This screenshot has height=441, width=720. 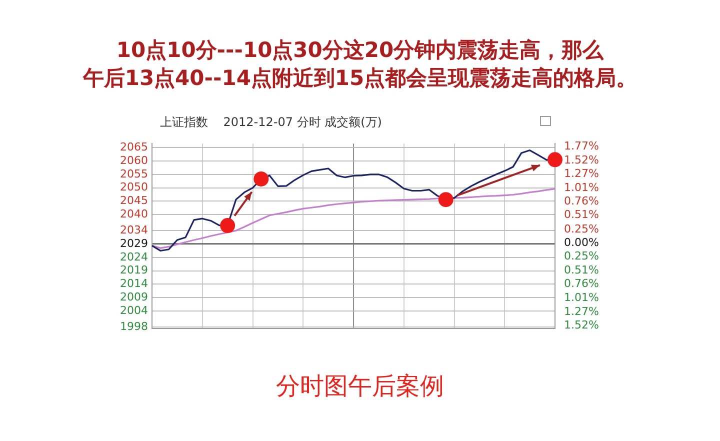 What do you see at coordinates (134, 201) in the screenshot?
I see `y-tick-label: 2045` at bounding box center [134, 201].